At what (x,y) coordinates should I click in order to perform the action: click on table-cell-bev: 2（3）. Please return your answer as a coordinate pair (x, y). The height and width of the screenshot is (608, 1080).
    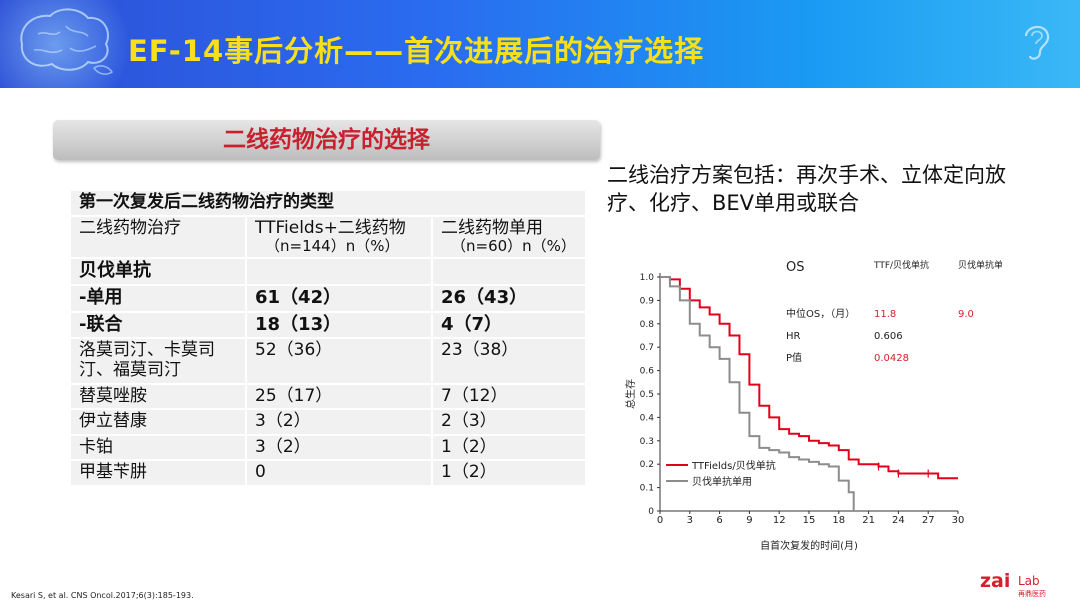
    Looking at the image, I should click on (509, 422).